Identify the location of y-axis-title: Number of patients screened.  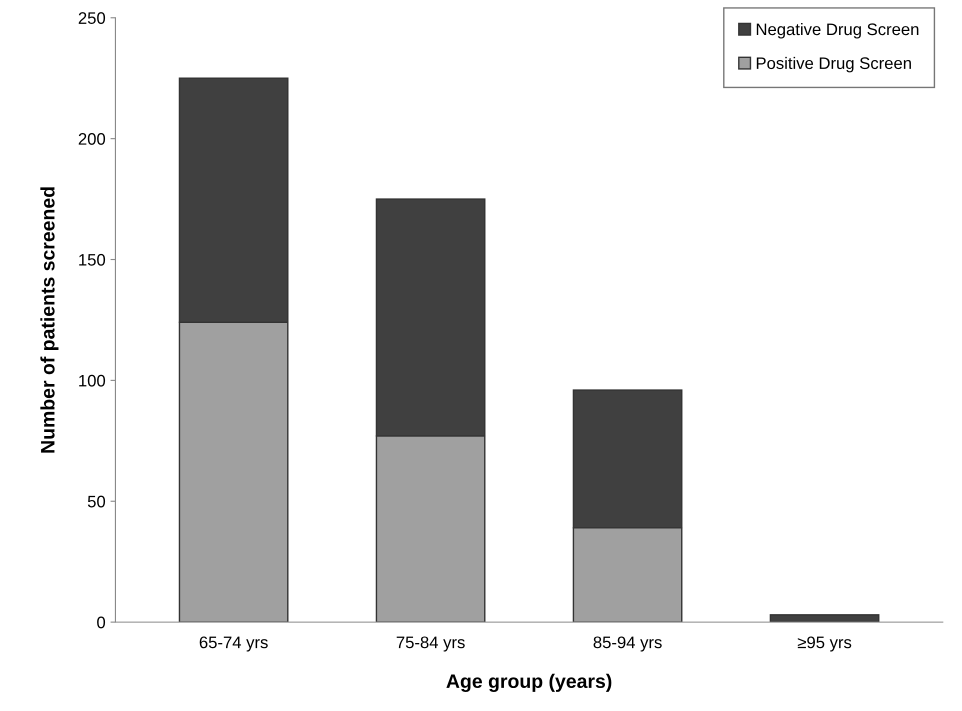
(49, 320).